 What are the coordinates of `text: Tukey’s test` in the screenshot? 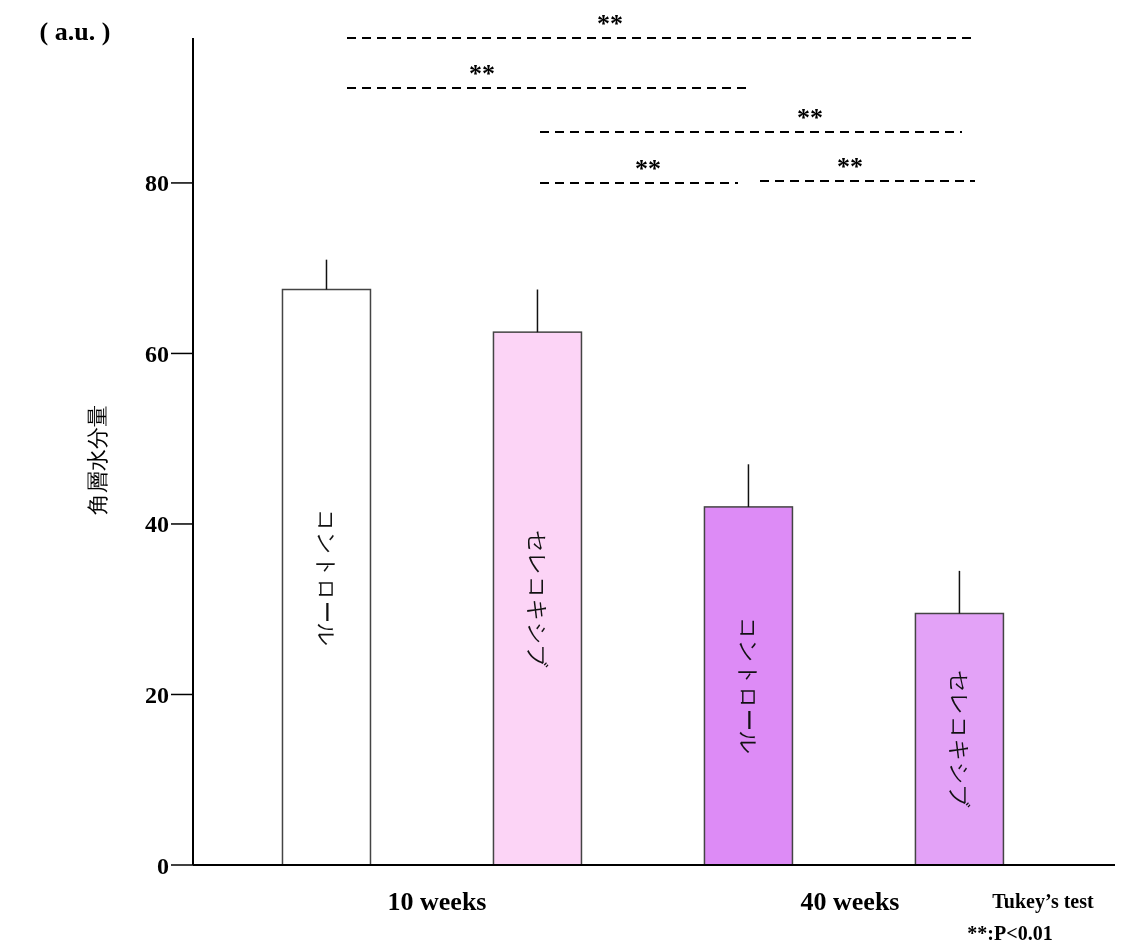 It's located at (1043, 901).